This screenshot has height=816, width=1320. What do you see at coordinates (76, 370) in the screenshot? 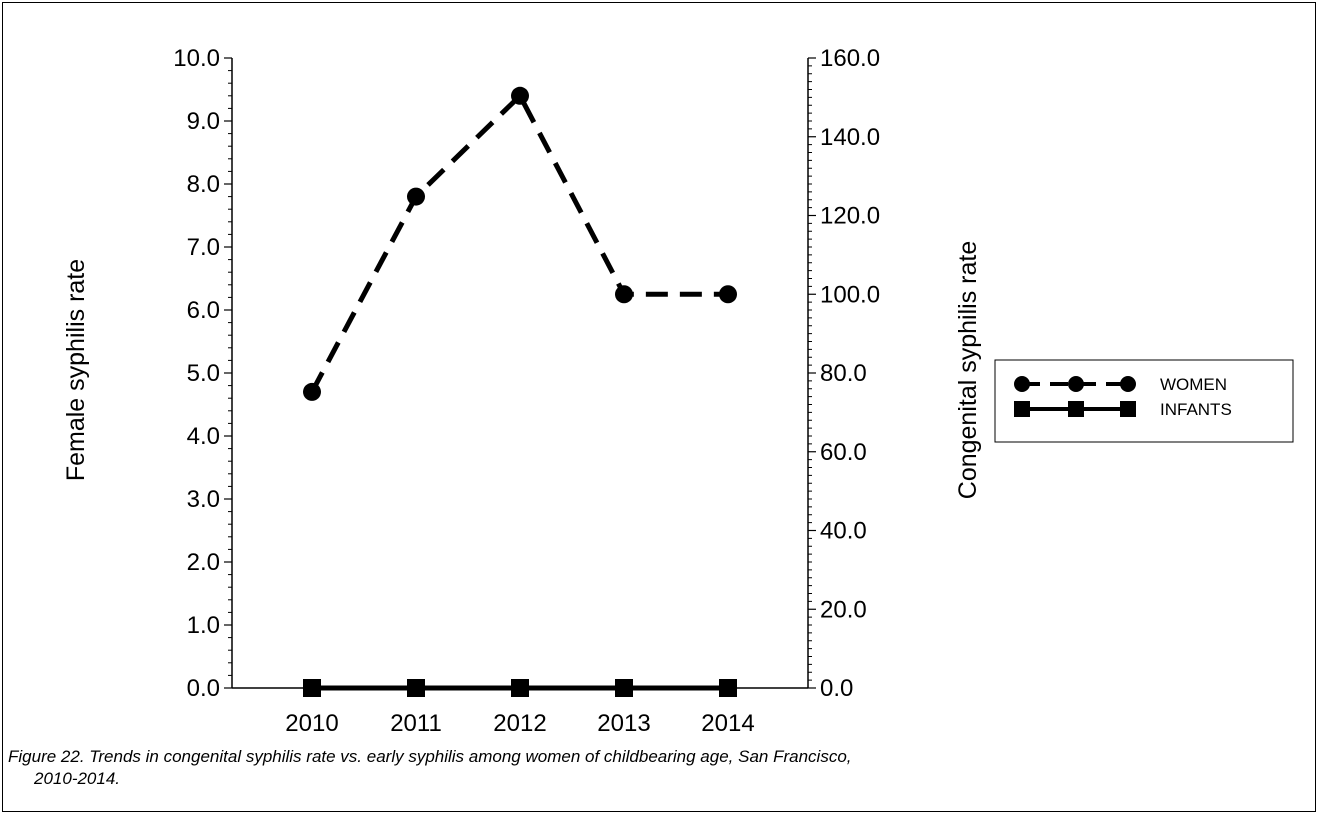
I see `left-axis-title: Female syphilis rate` at bounding box center [76, 370].